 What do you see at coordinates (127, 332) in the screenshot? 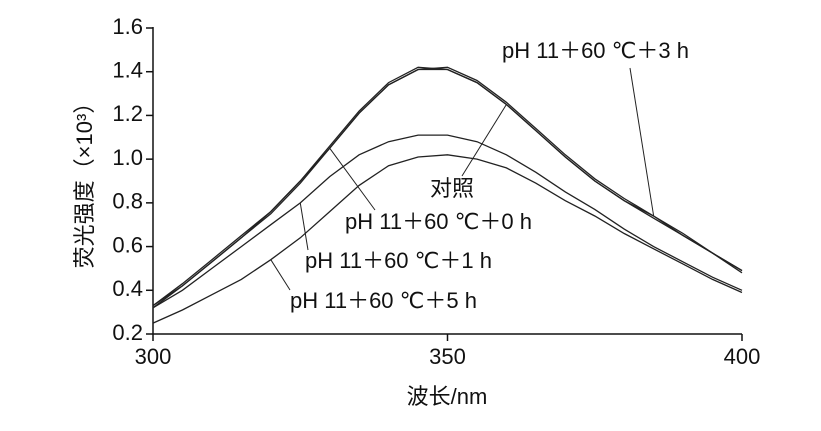
I see `y-tick-label: 0.2` at bounding box center [127, 332].